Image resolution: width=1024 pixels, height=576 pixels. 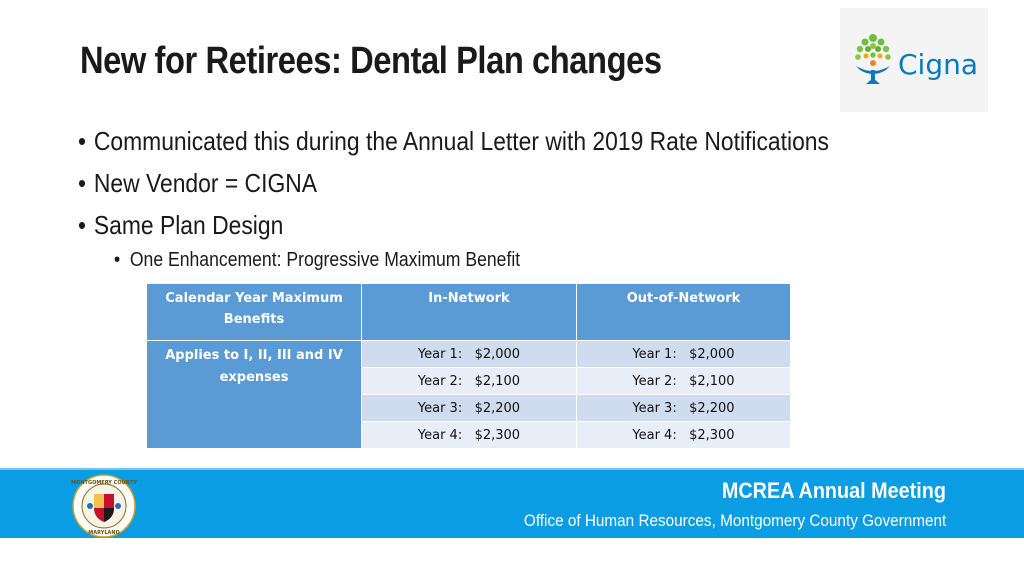 I want to click on table-row: Year 2: $2,100 Year 2: $2,100, so click(x=469, y=381).